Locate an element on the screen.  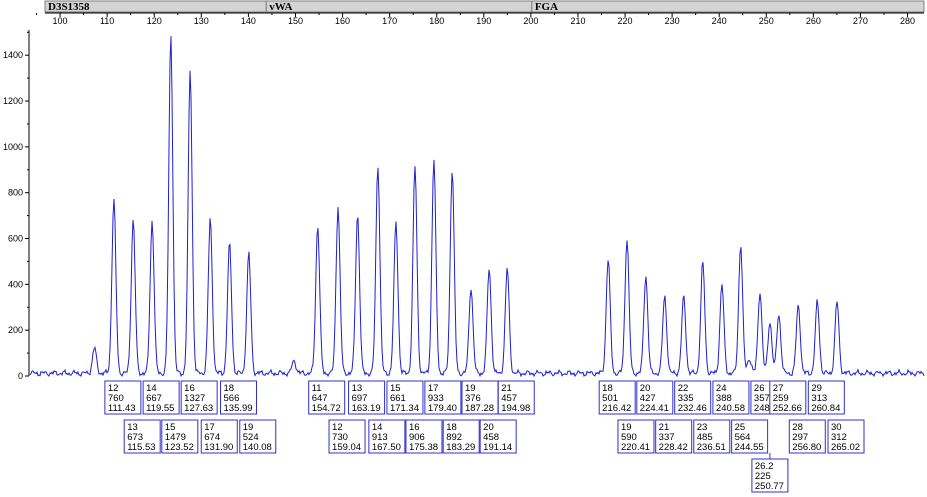
peak-size: 179.40 is located at coordinates (442, 408).